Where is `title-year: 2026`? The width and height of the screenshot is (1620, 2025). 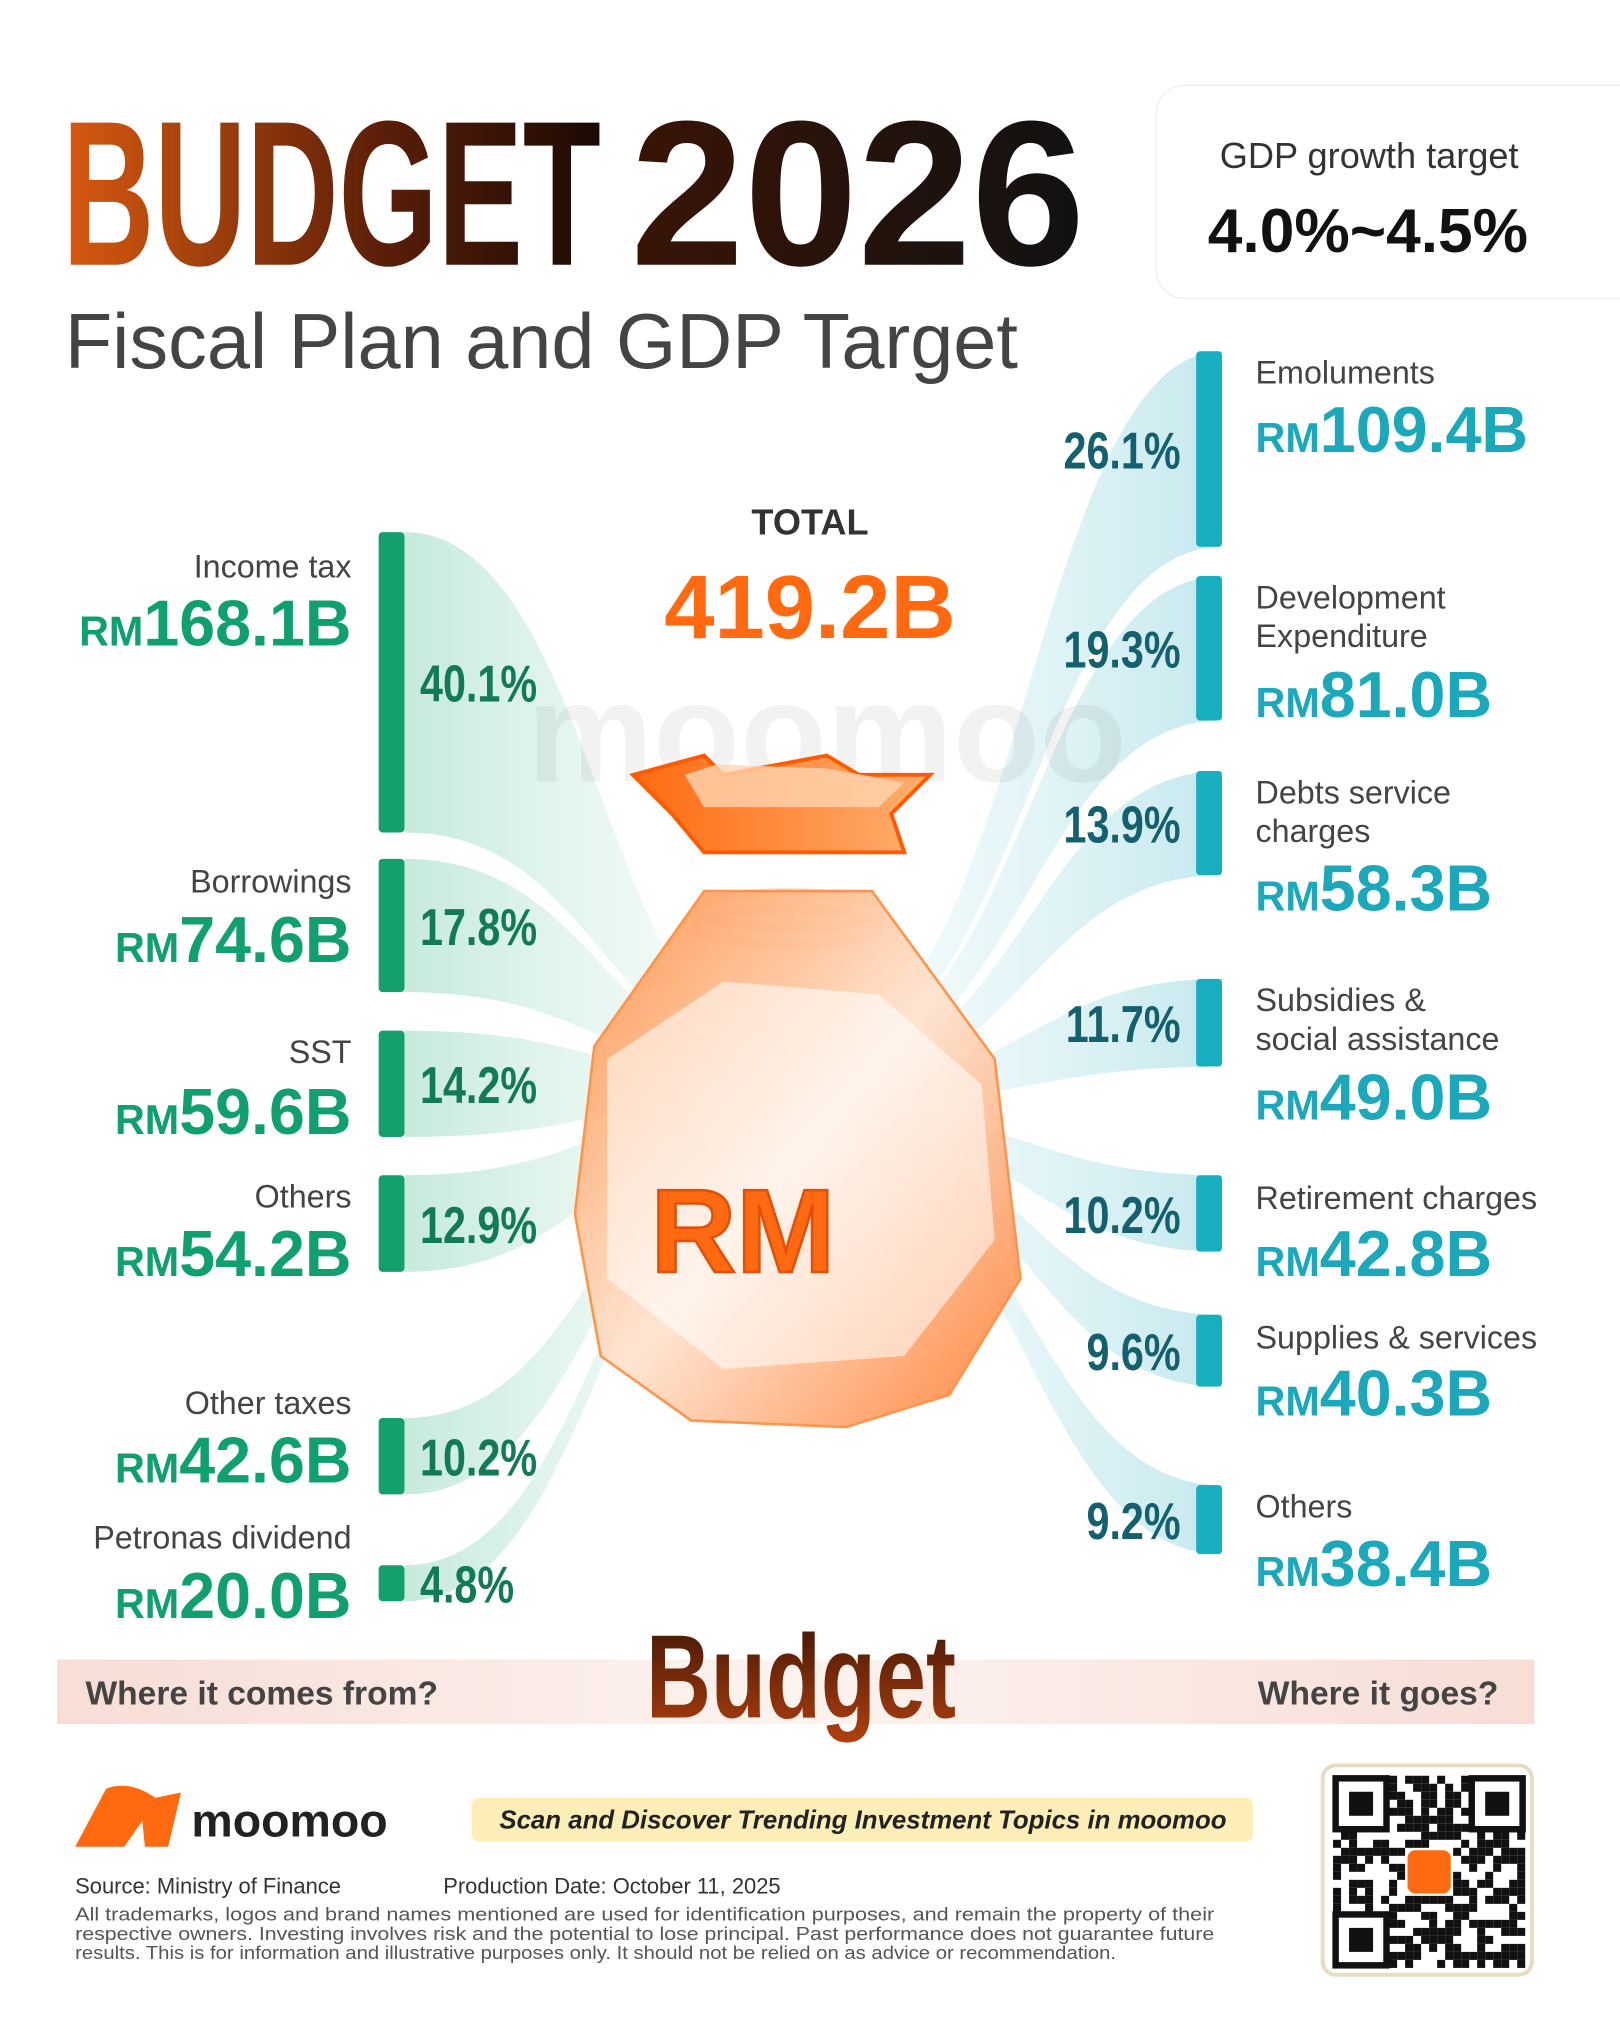 title-year: 2026 is located at coordinates (857, 193).